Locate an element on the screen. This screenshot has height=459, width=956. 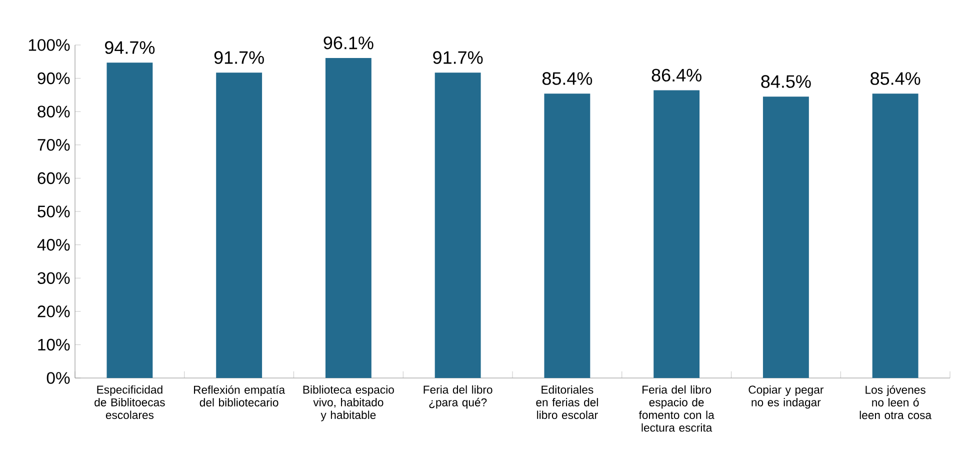
y-tick-label: 80% is located at coordinates (54, 112).